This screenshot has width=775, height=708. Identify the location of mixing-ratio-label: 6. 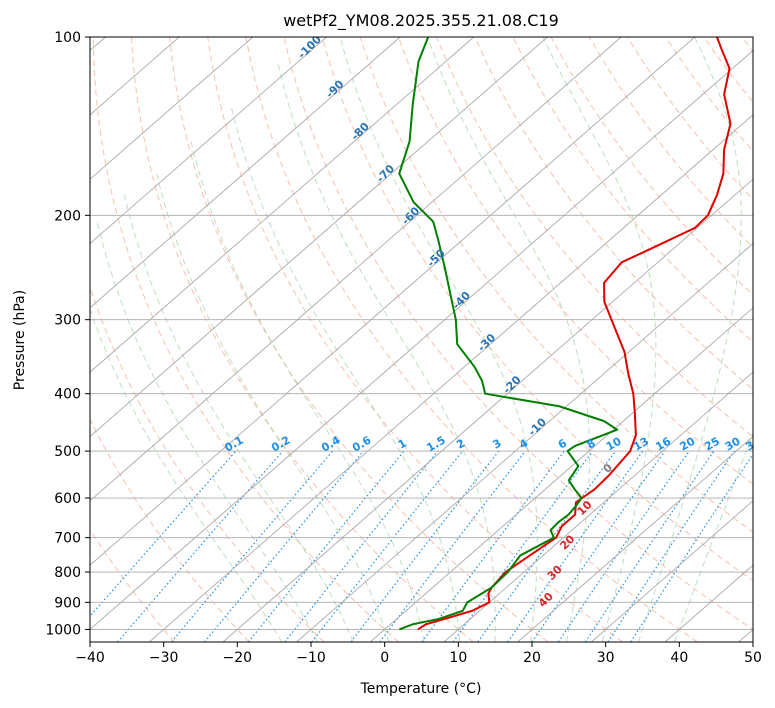
(562, 443).